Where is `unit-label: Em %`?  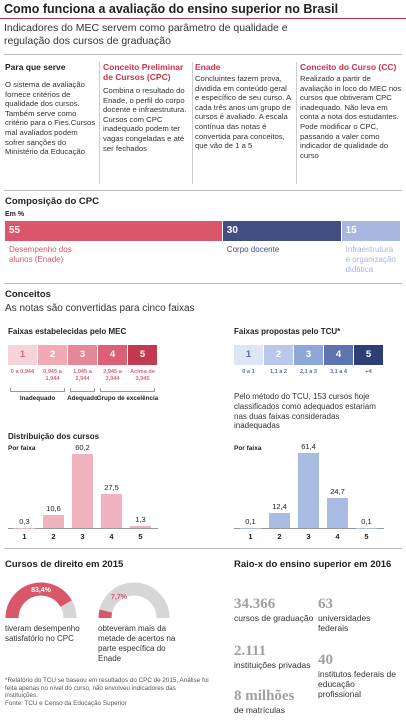 unit-label: Em % is located at coordinates (15, 214).